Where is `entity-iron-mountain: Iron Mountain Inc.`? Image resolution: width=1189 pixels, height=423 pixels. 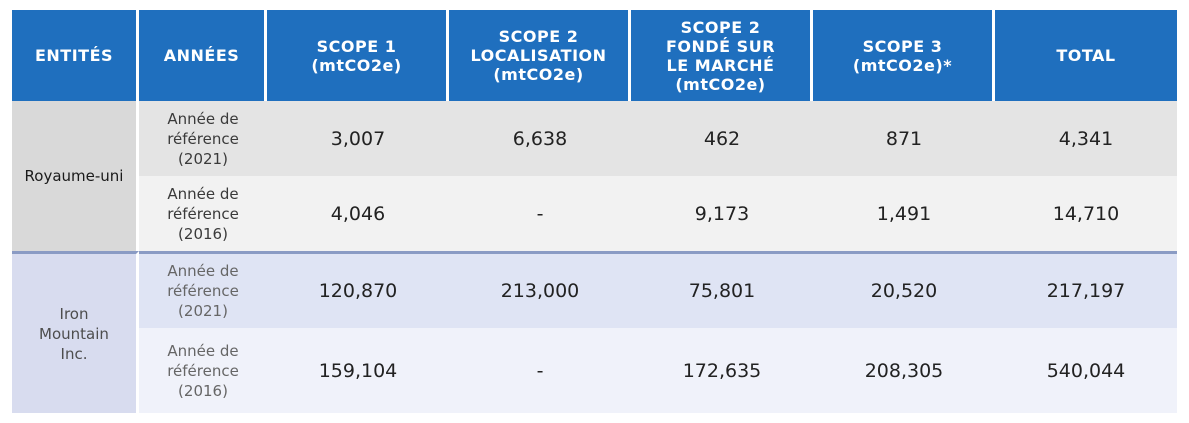 entity-iron-mountain: Iron Mountain Inc. is located at coordinates (75, 332).